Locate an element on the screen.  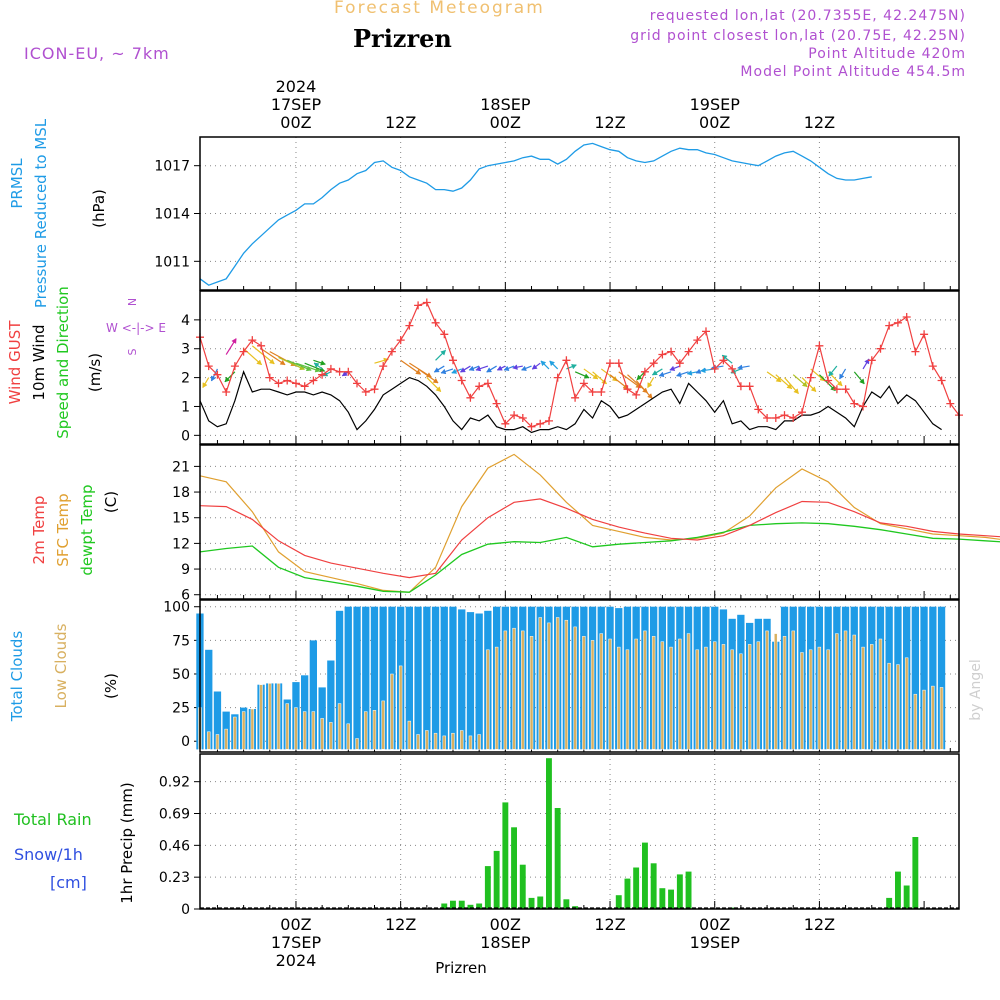
top-hour-label: 00Z is located at coordinates (295, 122).